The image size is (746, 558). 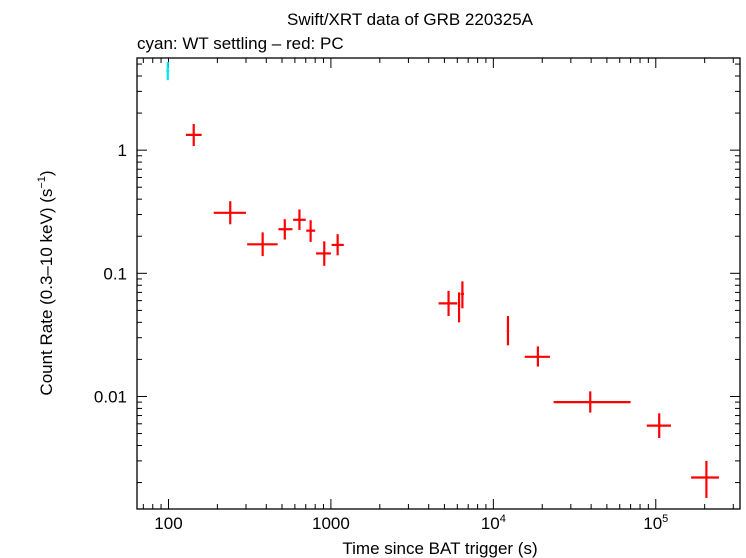 I want to click on x-axis-label: Time since BAT trigger (s), so click(x=439, y=548).